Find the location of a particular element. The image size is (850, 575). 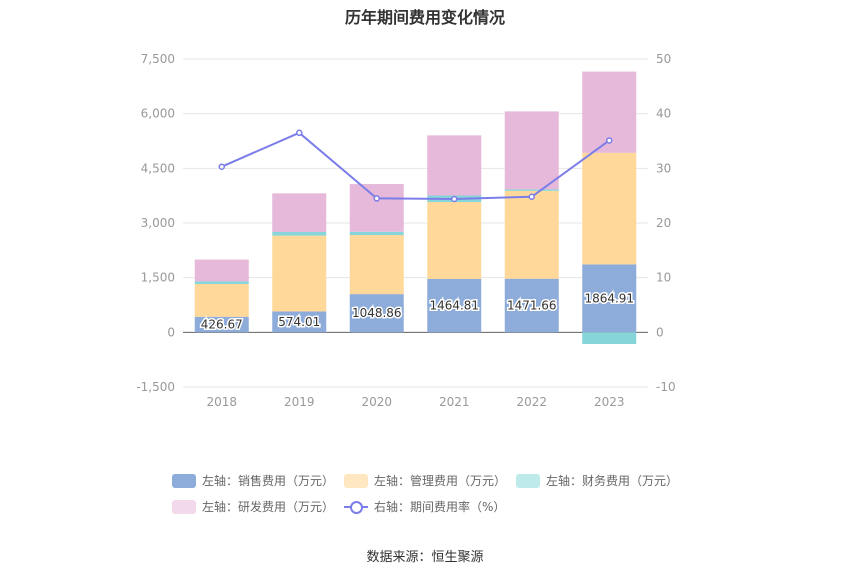

left-tick-label: 1,500 is located at coordinates (158, 278).